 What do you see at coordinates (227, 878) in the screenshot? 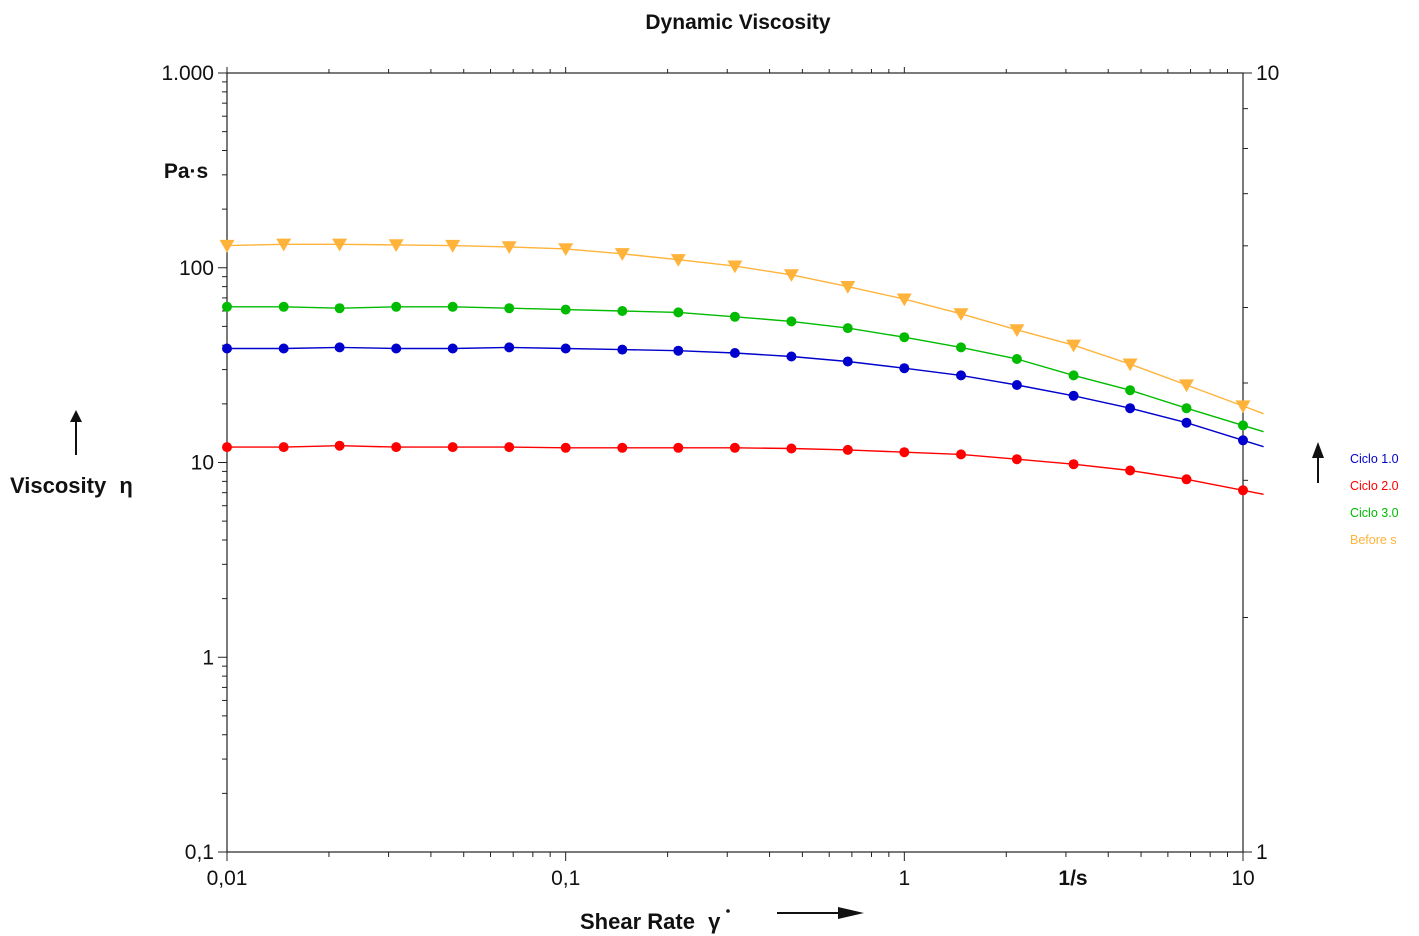
I see `x-tick-label: 0,01` at bounding box center [227, 878].